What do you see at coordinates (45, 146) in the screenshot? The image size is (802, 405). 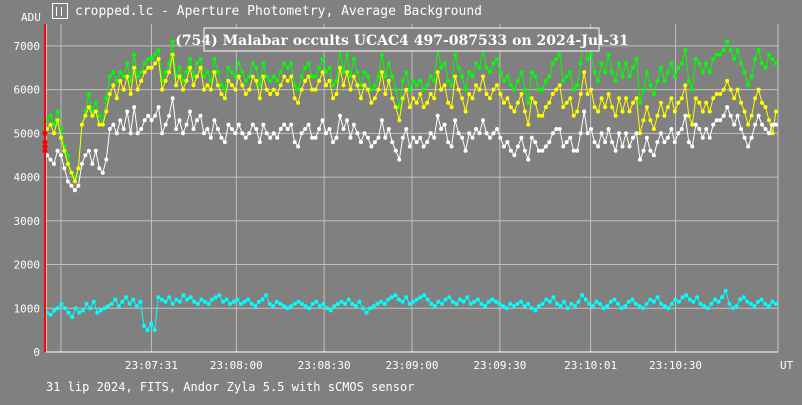 I see `event-point` at bounding box center [45, 146].